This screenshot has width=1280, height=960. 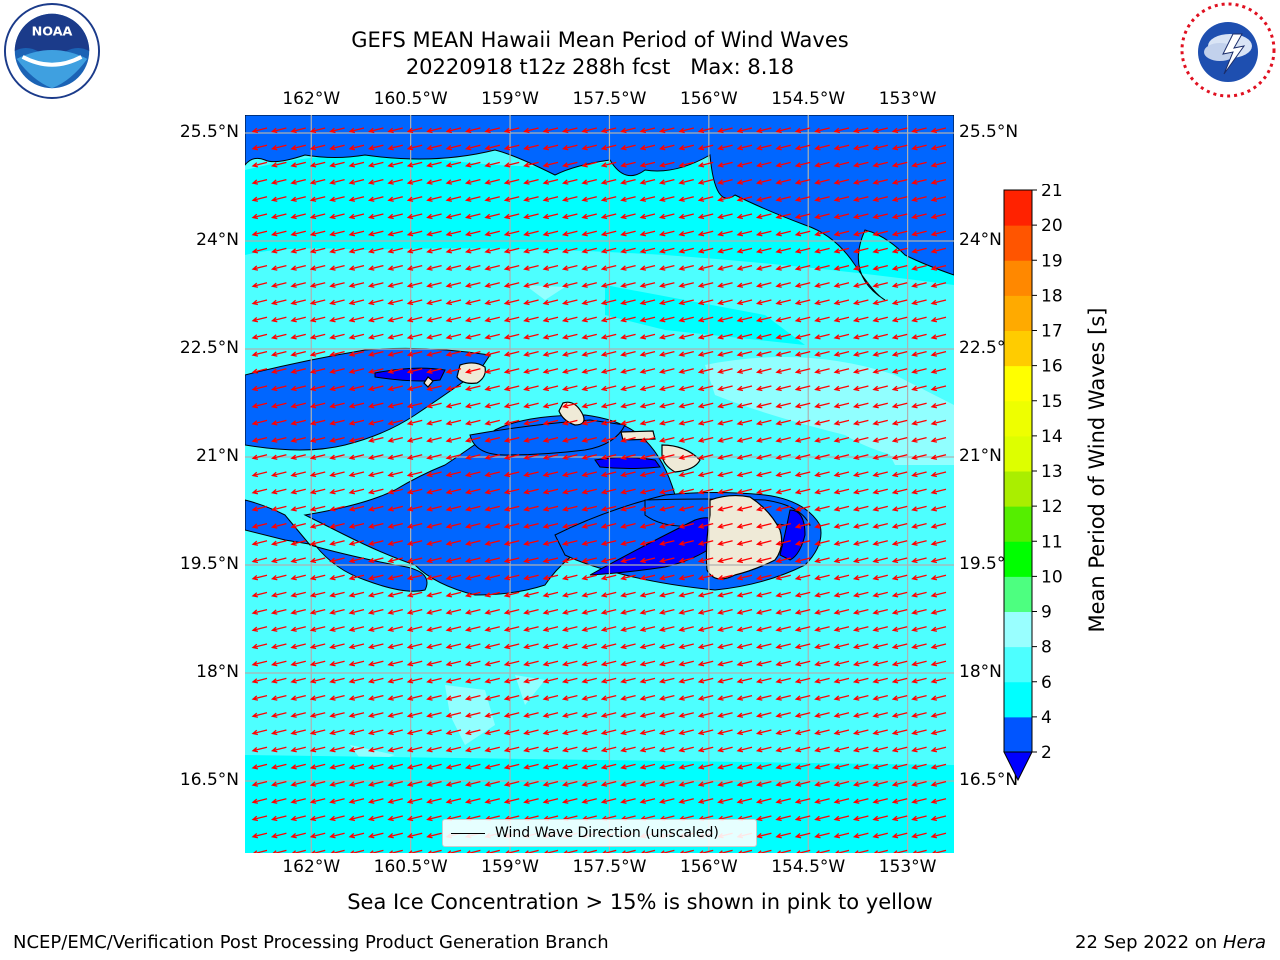 What do you see at coordinates (1244, 942) in the screenshot?
I see `footer-machine: Hera` at bounding box center [1244, 942].